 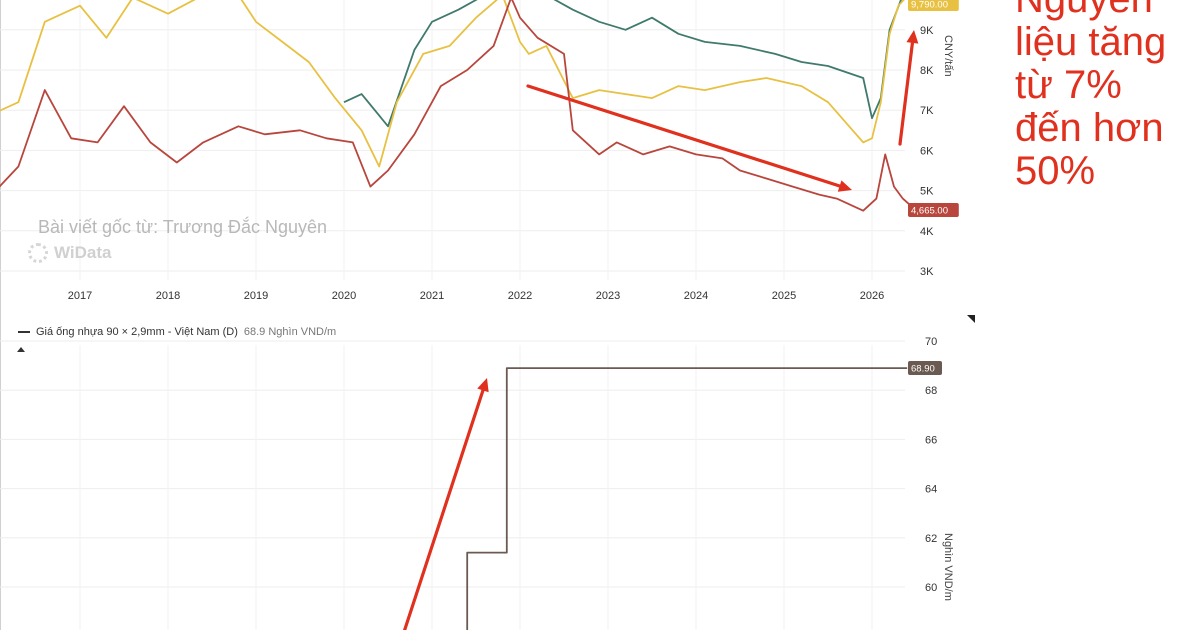 What do you see at coordinates (929, 5) in the screenshot?
I see `yellow-last-value: 9,790.00` at bounding box center [929, 5].